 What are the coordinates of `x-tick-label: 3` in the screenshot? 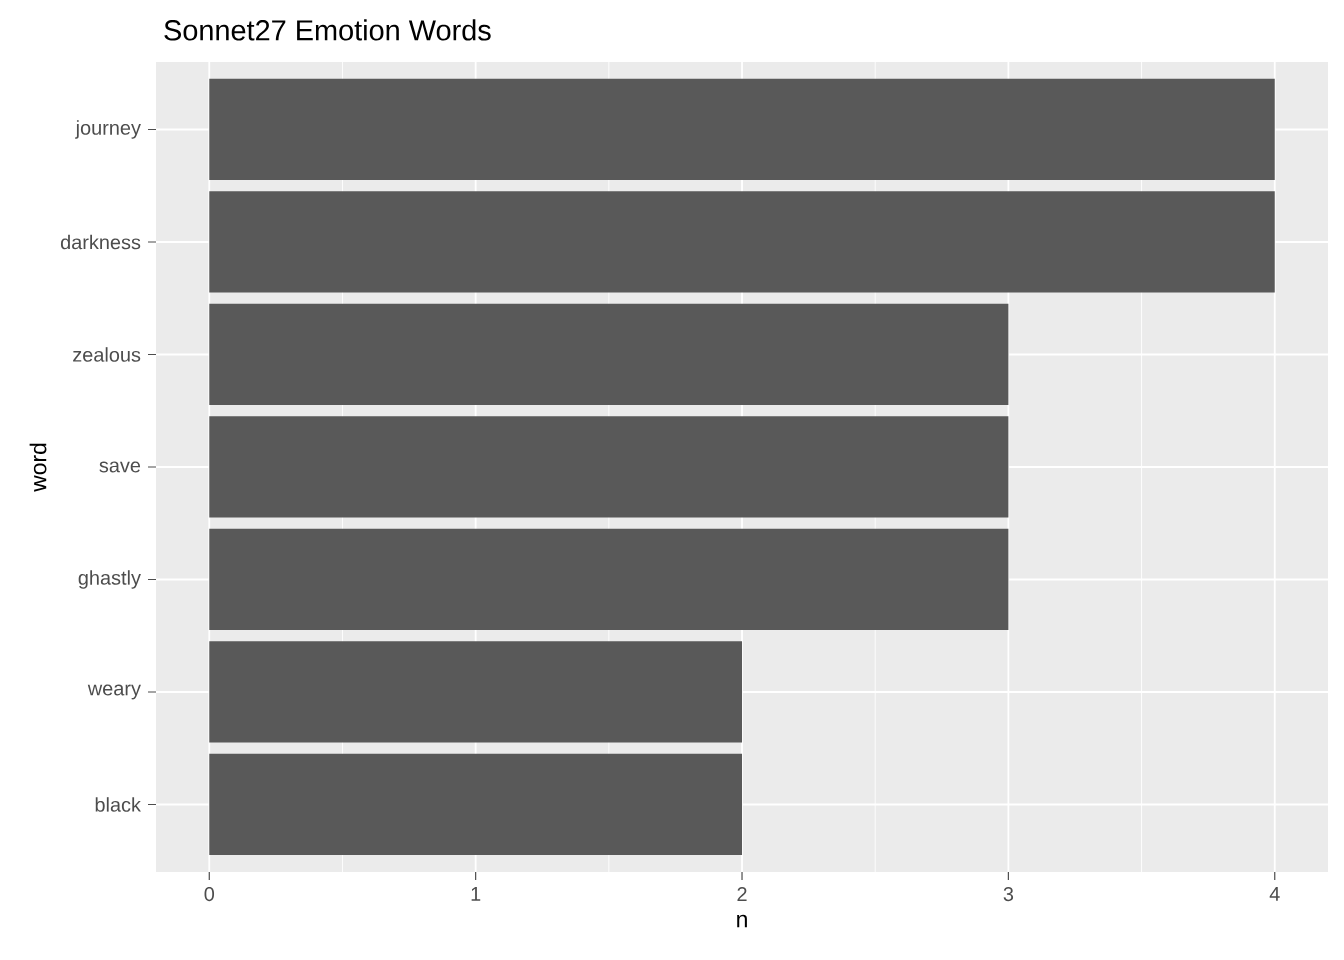 It's located at (1008, 894).